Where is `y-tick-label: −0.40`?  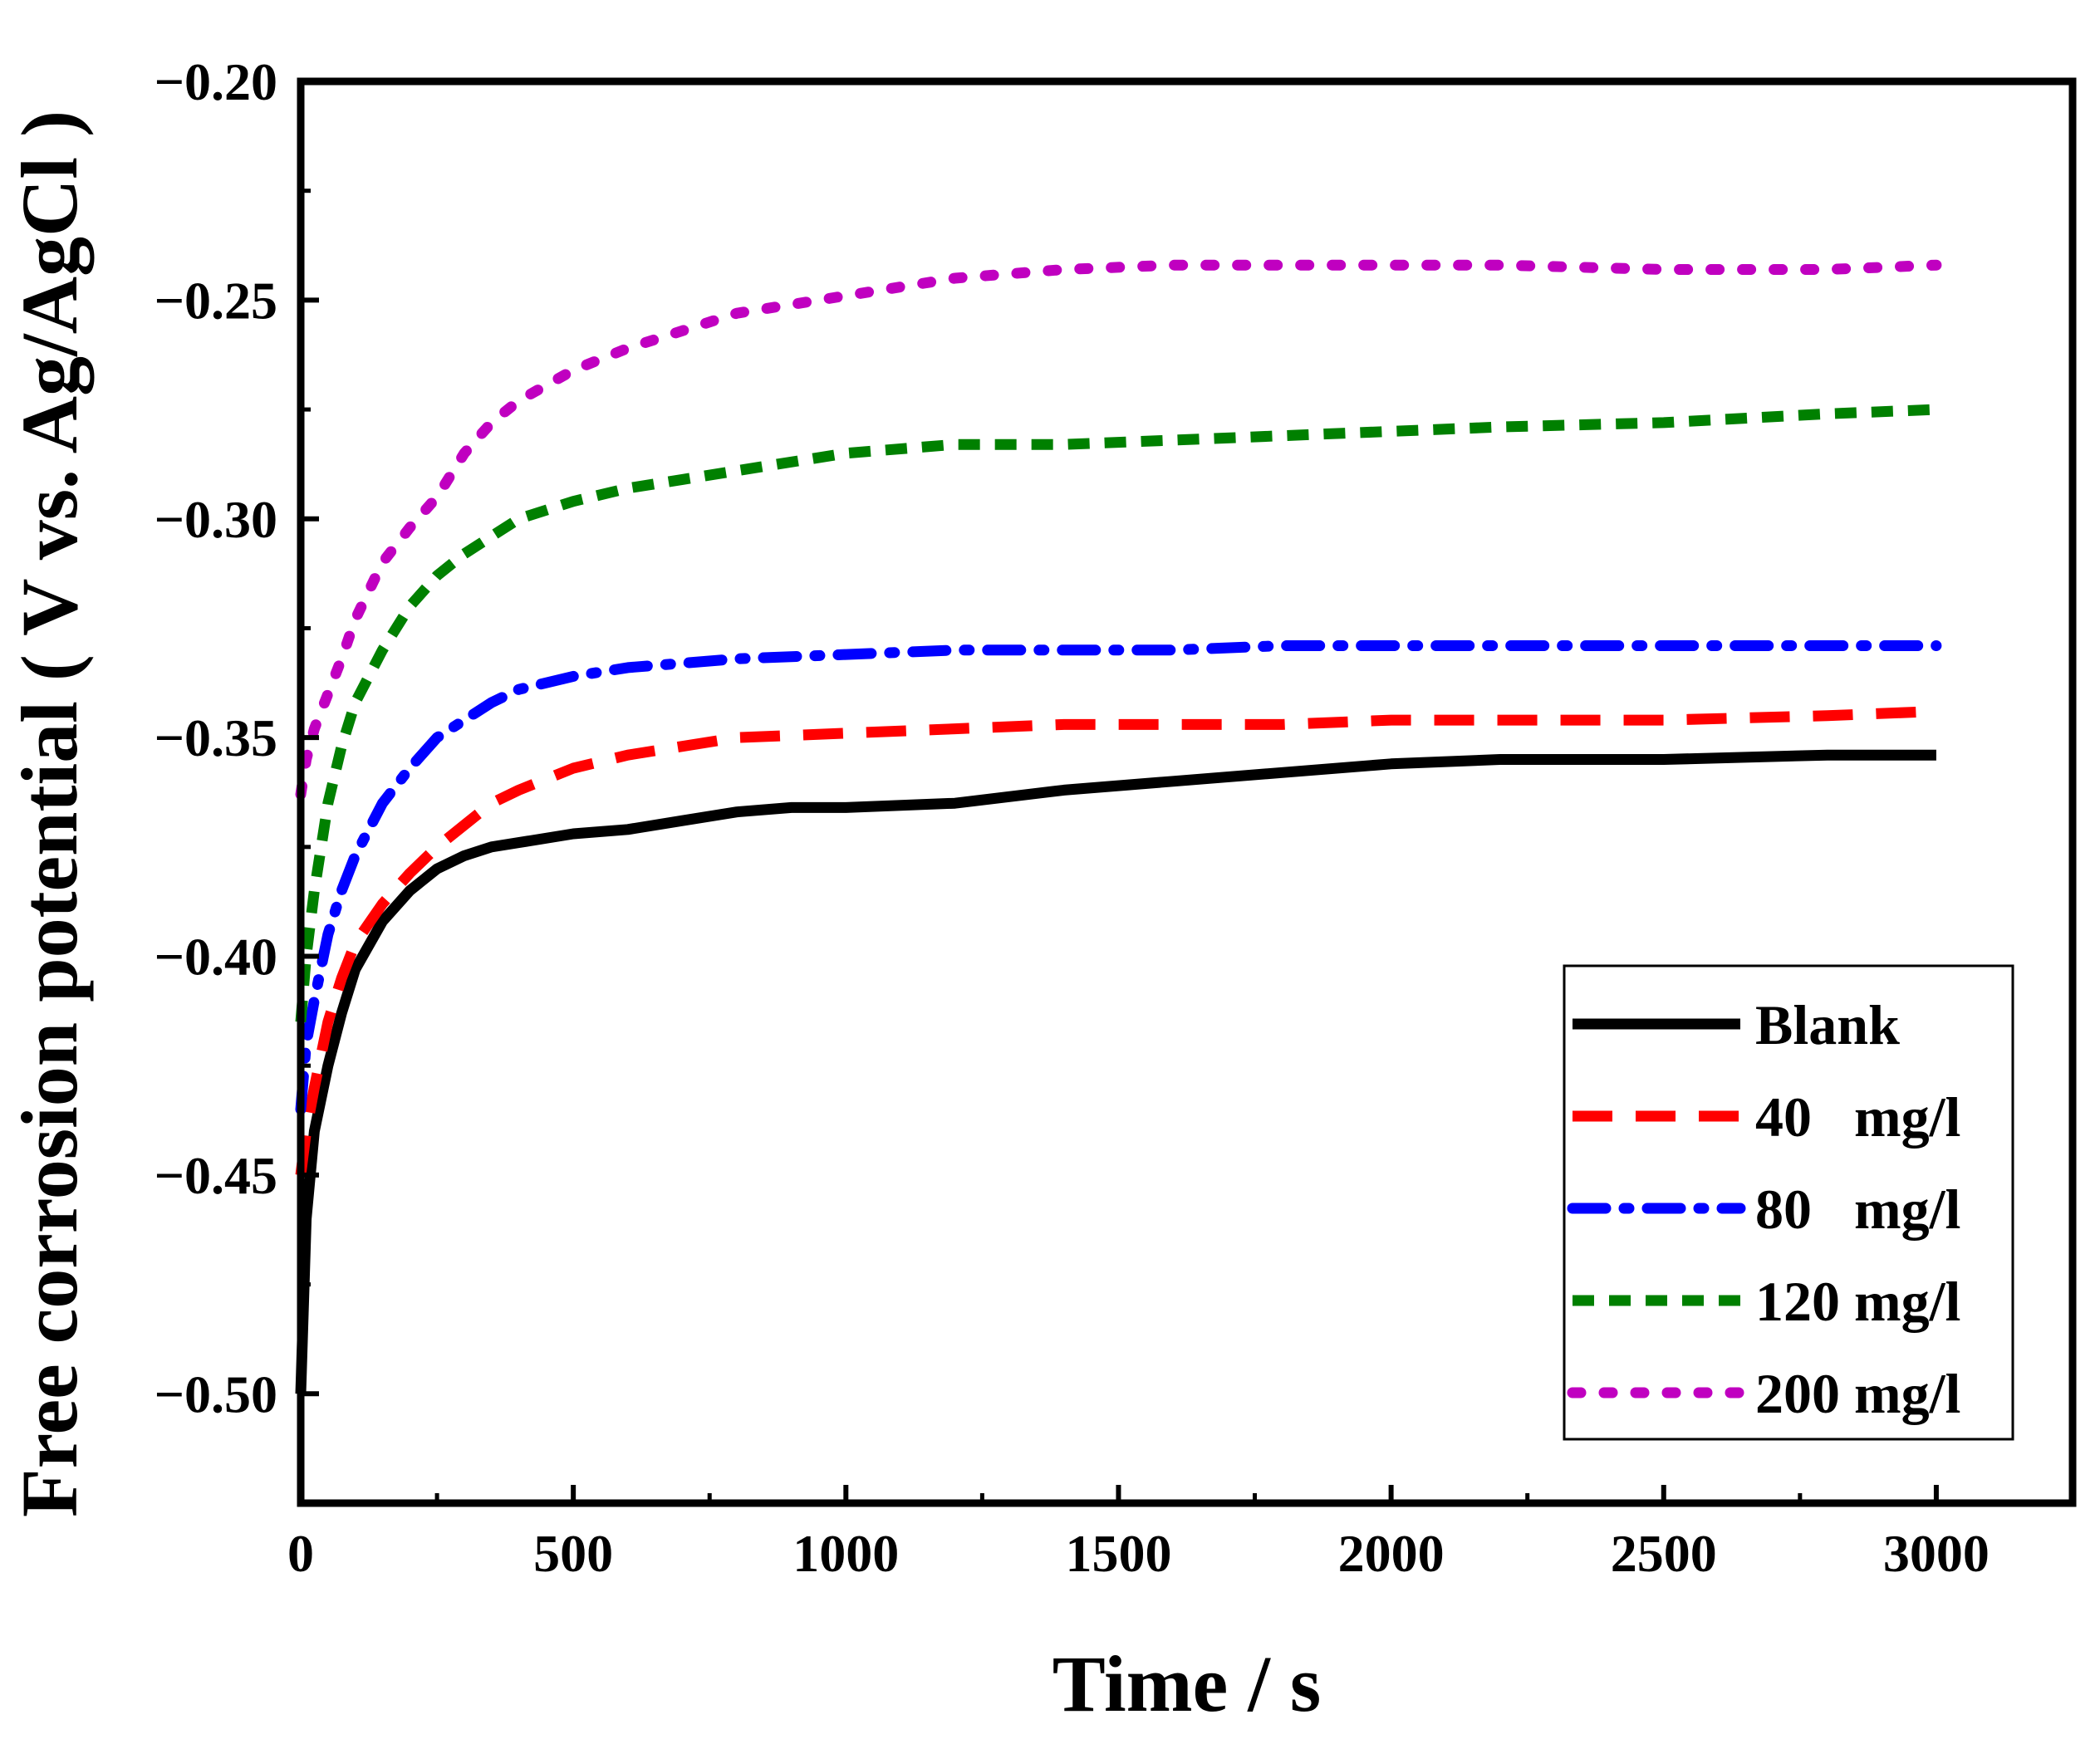 y-tick-label: −0.40 is located at coordinates (216, 957).